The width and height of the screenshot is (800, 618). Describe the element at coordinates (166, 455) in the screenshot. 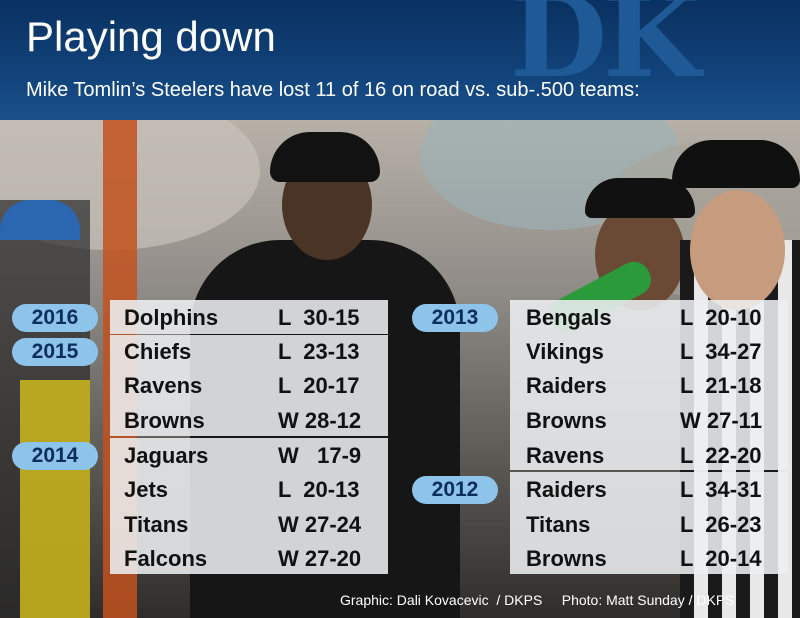

I see `game-opponent: Jaguars` at that location.